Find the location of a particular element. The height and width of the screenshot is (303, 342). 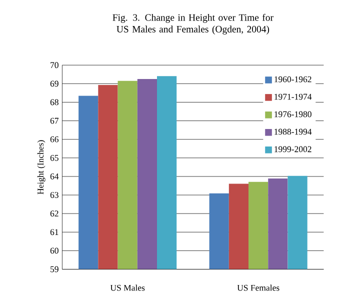

y-axis-title: Height (Inches) is located at coordinates (41, 167).